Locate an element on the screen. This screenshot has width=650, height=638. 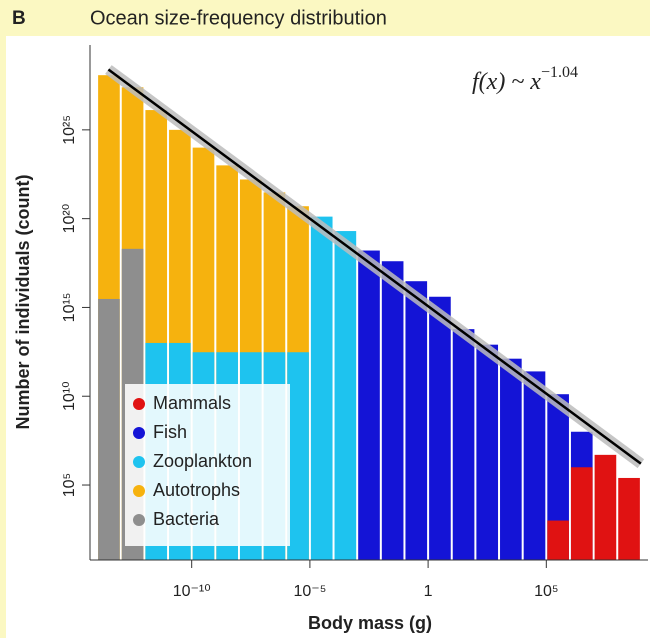
y-tick-label: 10²⁰ is located at coordinates (69, 219).